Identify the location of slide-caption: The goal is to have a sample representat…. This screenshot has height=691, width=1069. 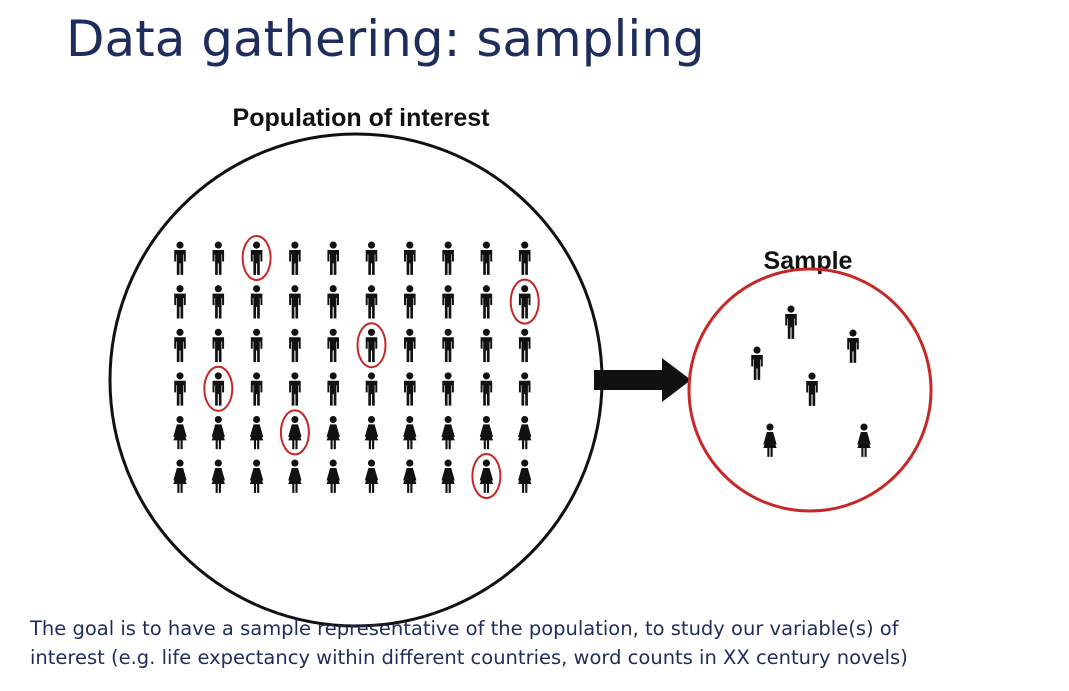
(547, 643).